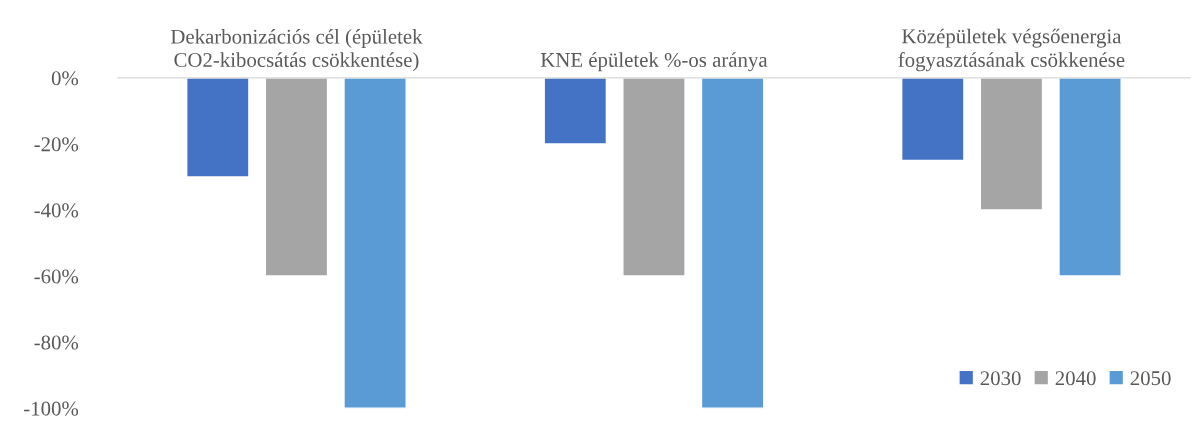 The width and height of the screenshot is (1201, 423). Describe the element at coordinates (56, 144) in the screenshot. I see `y-tick-label: -20%` at that location.